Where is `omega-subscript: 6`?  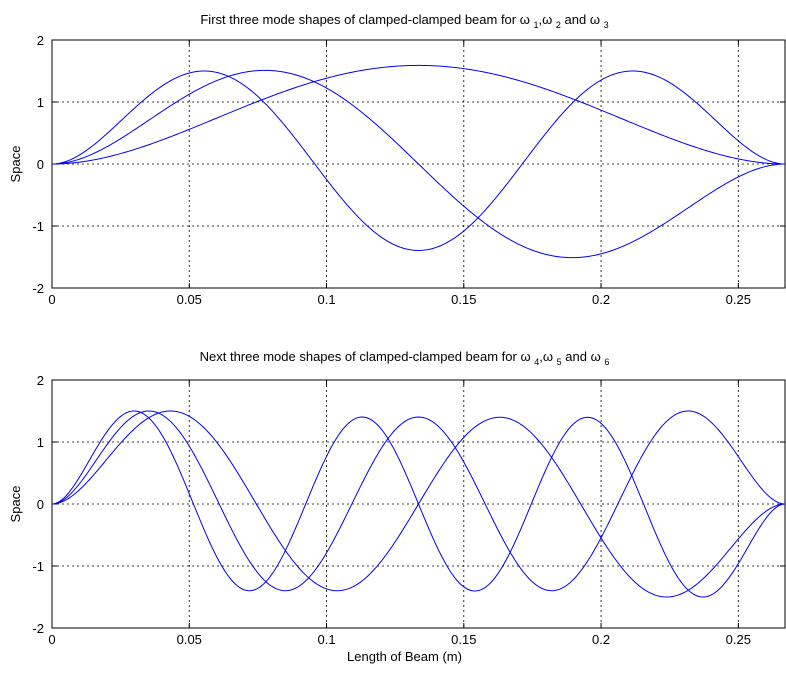
omega-subscript: 6 is located at coordinates (606, 362).